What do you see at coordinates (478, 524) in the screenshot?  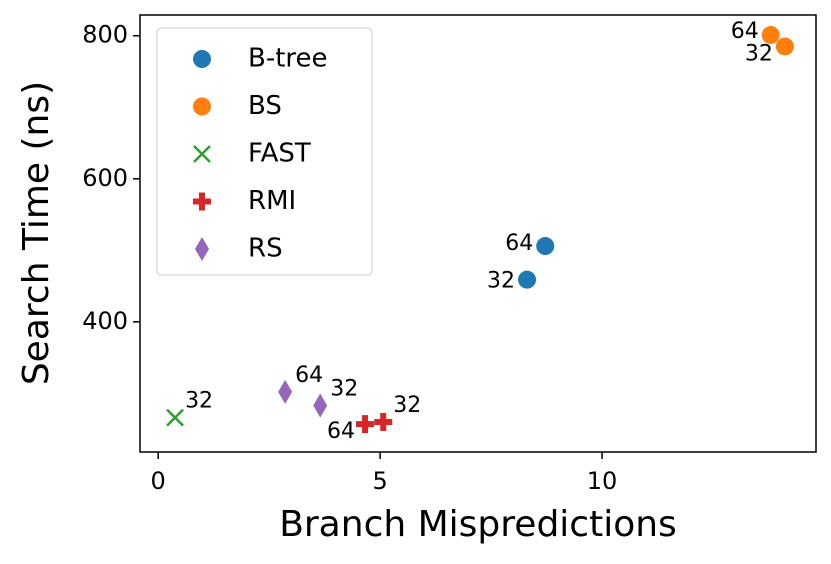 I see `x-axis-label: Branch Mispredictions` at bounding box center [478, 524].